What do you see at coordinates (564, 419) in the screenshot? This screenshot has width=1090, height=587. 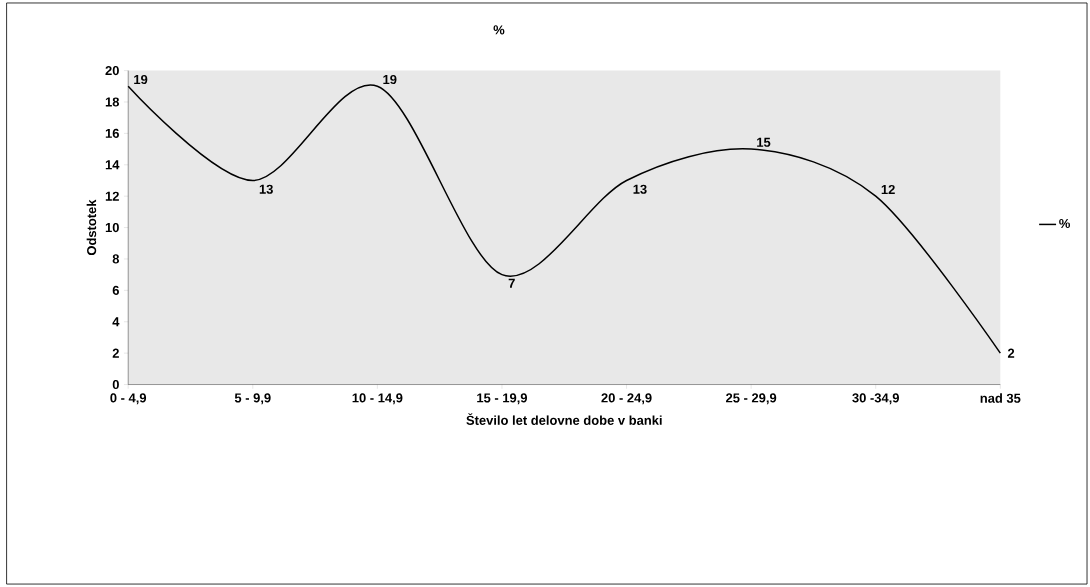 I see `x-axis-title: Število let delovne dobe v banki` at bounding box center [564, 419].